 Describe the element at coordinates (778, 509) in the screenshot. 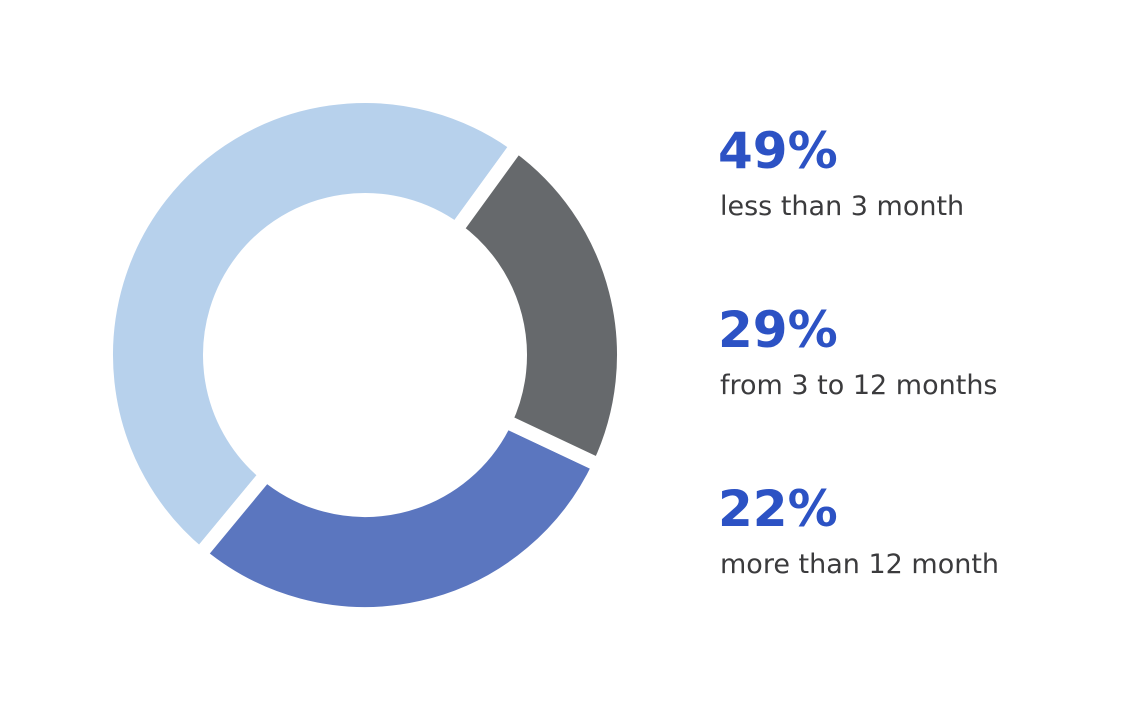

I see `value-label: 22%` at that location.